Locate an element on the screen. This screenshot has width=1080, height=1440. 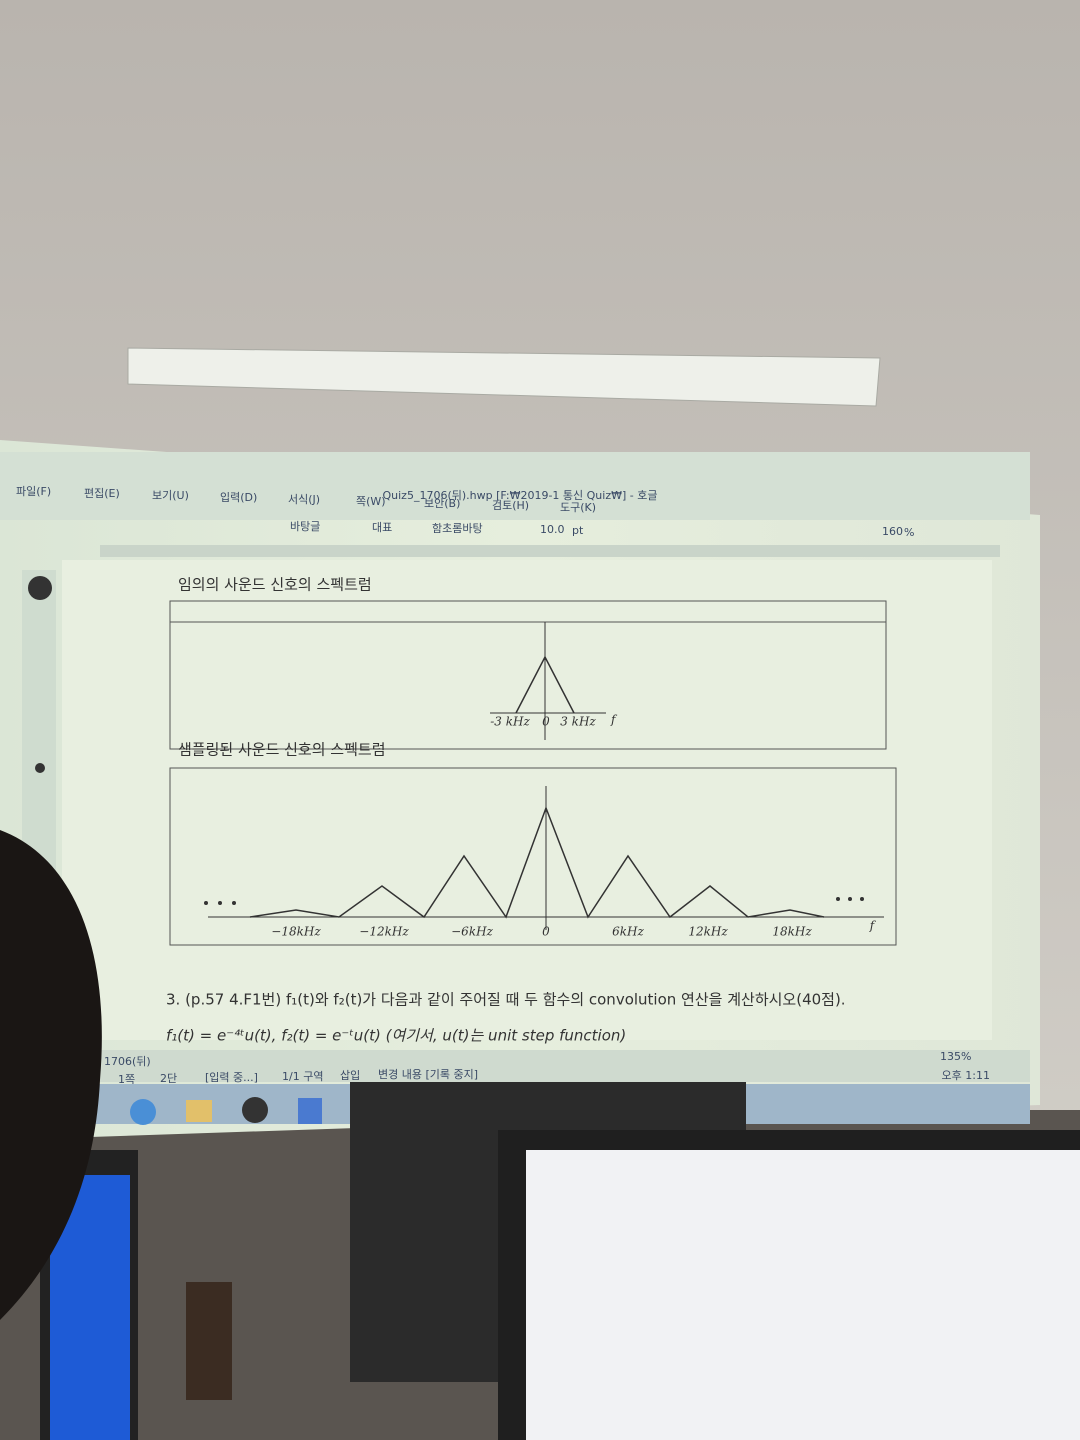
toolbar-field: 160 is located at coordinates (892, 531).